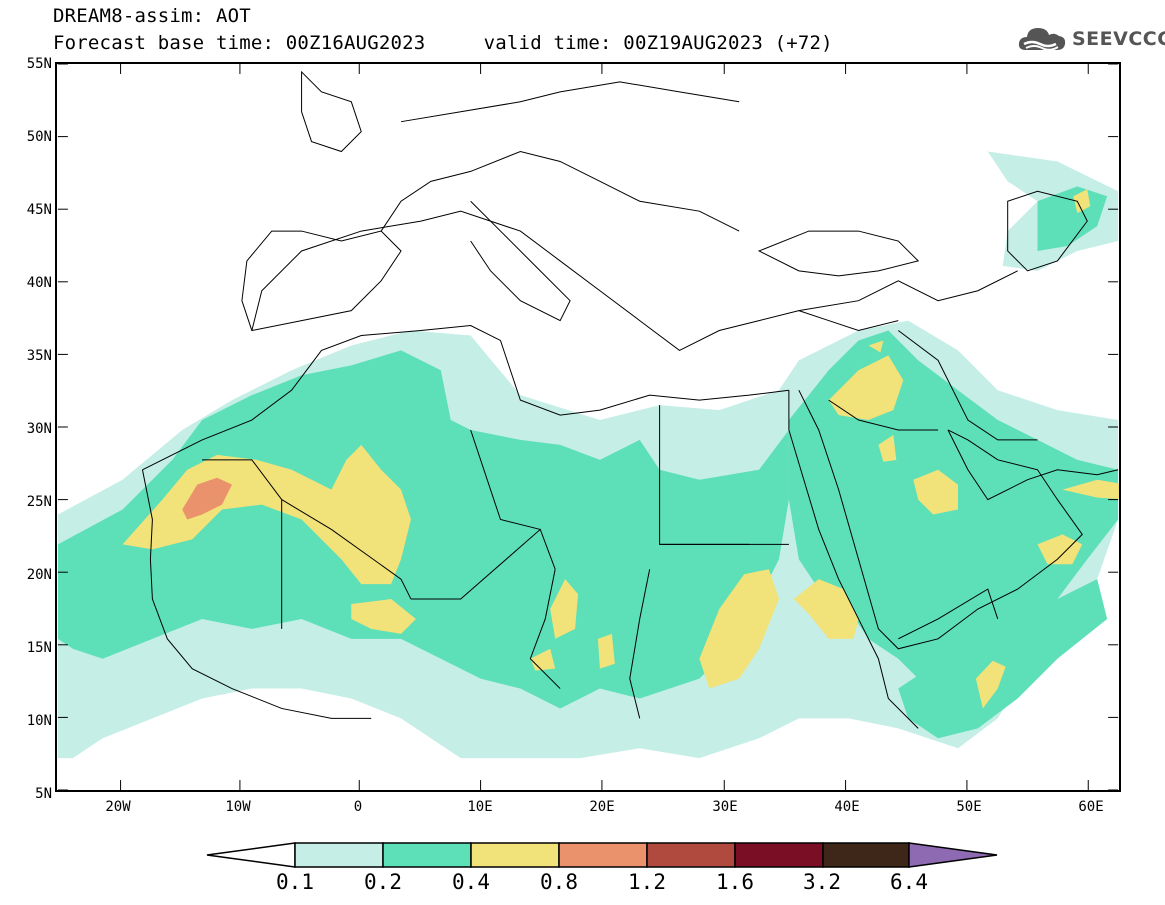 Image resolution: width=1165 pixels, height=905 pixels. I want to click on map-title: DREAM8-assim: AOT, so click(152, 16).